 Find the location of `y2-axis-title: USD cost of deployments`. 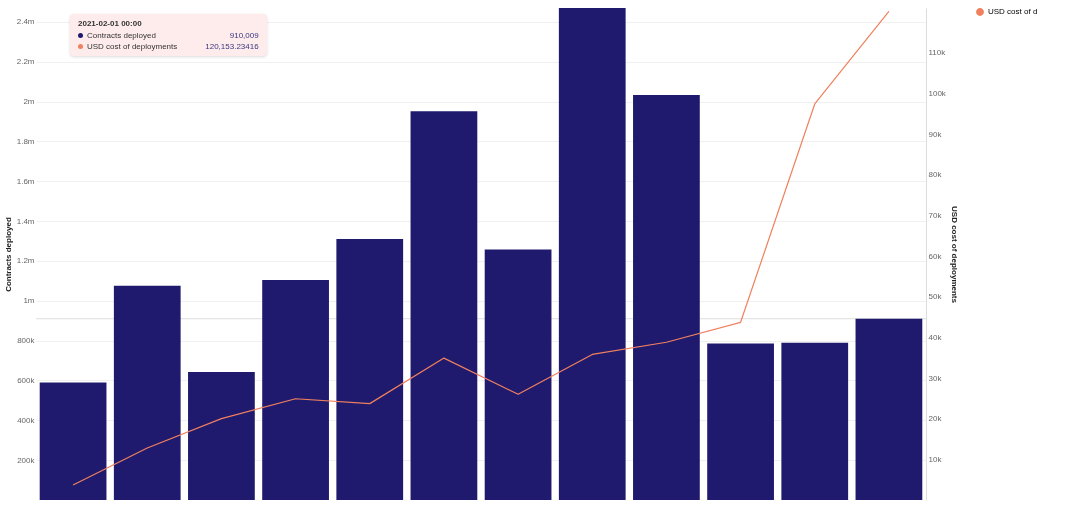

y2-axis-title: USD cost of deployments is located at coordinates (954, 255).